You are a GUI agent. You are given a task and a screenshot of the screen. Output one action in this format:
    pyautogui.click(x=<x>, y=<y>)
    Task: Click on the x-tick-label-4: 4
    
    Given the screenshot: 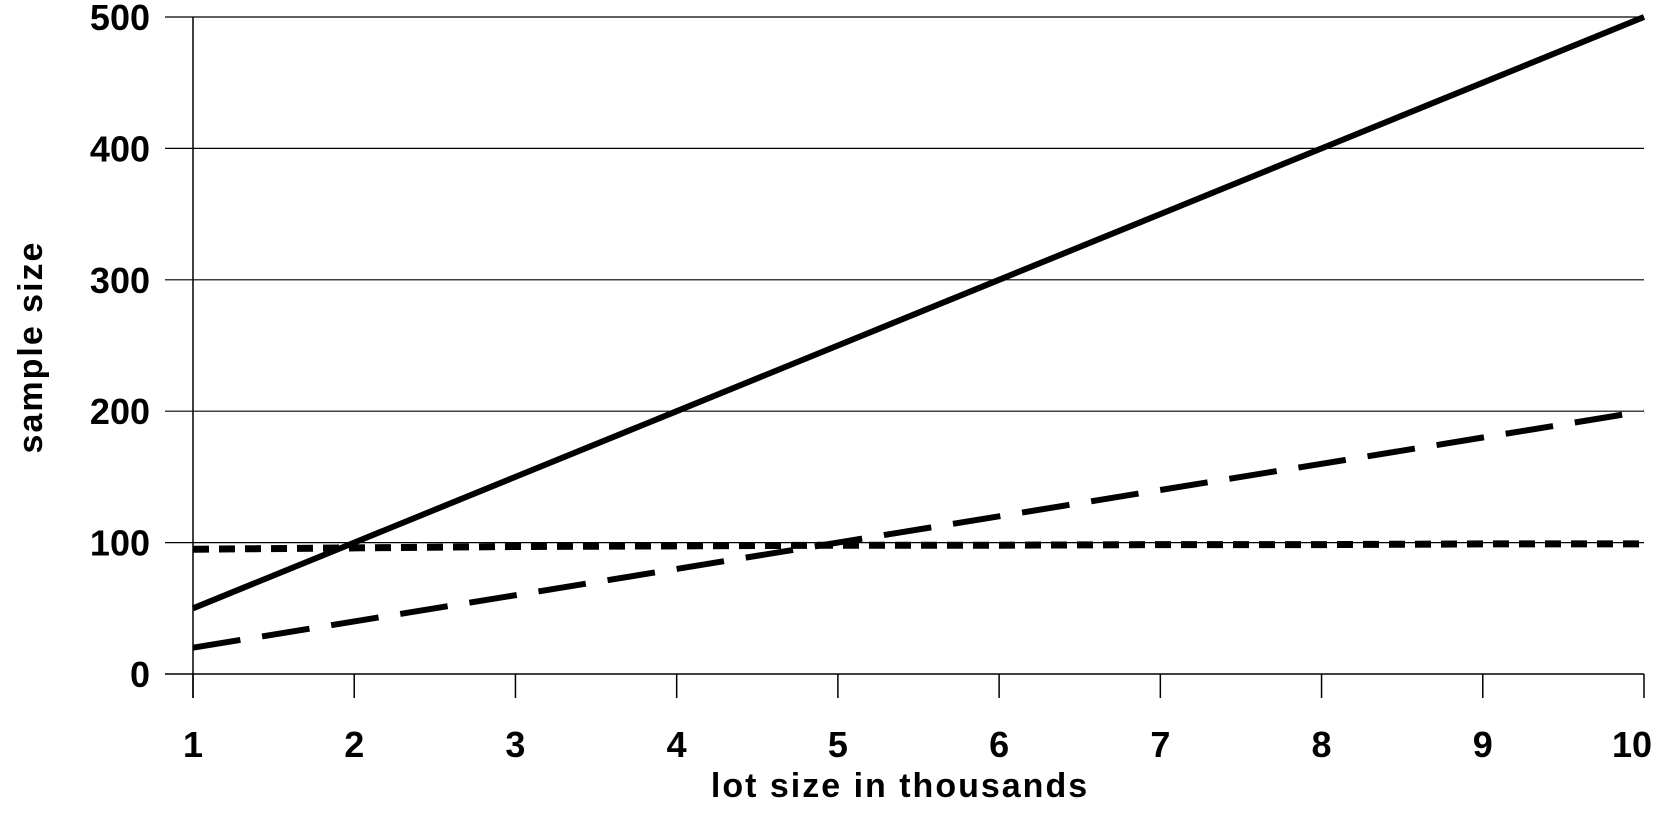 What is the action you would take?
    pyautogui.click(x=677, y=744)
    